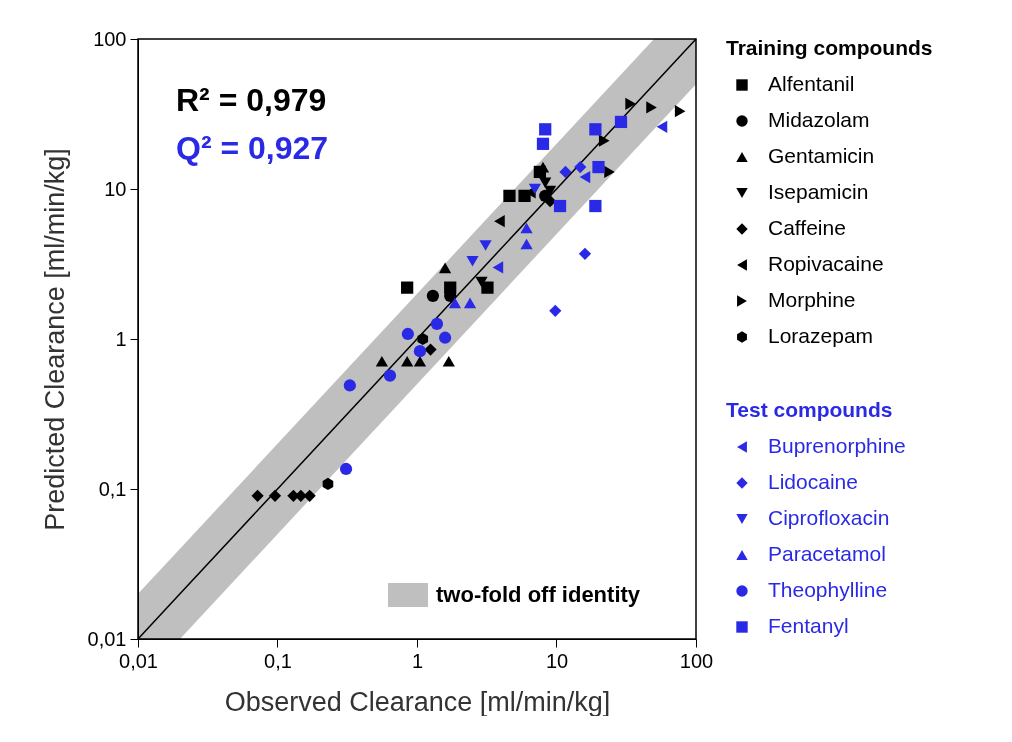  Describe the element at coordinates (696, 660) in the screenshot. I see `x-tick-label: 100` at that location.